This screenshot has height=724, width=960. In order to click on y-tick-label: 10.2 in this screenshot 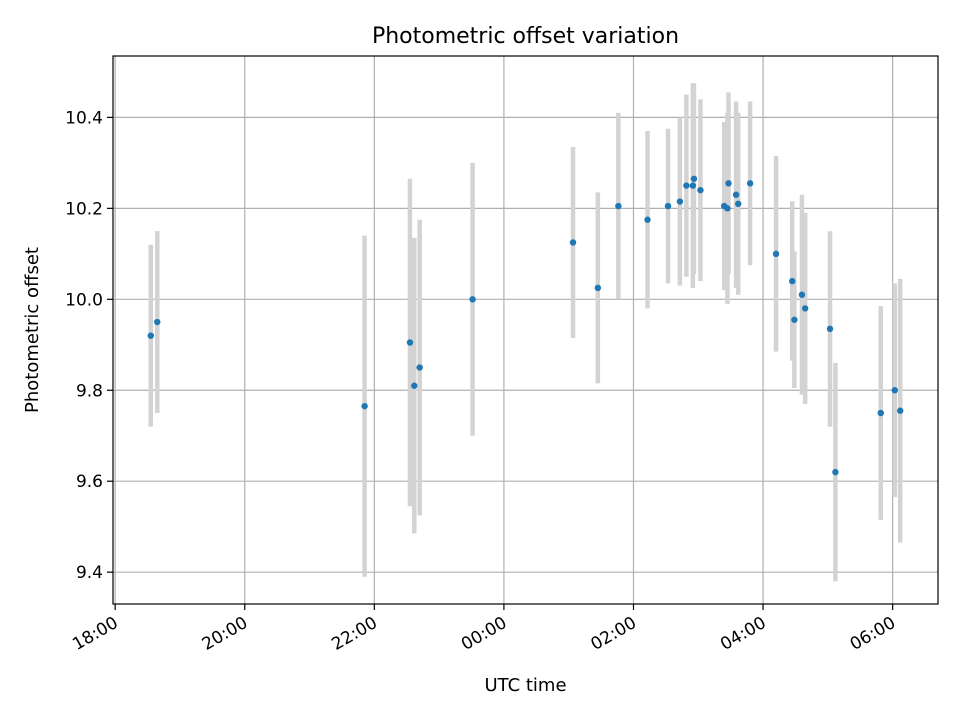, I will do `click(84, 209)`.